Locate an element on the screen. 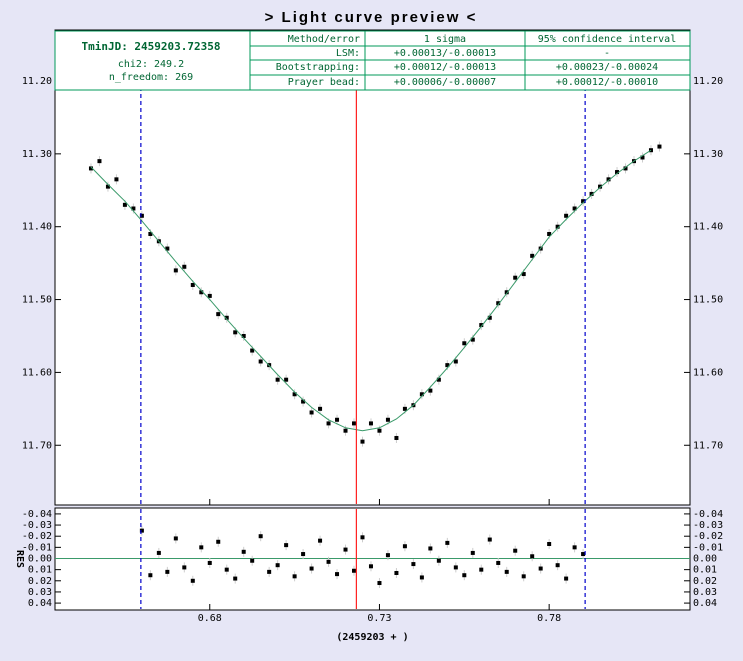 The width and height of the screenshot is (743, 661). y-tick-label: 0.00 is located at coordinates (40, 558).